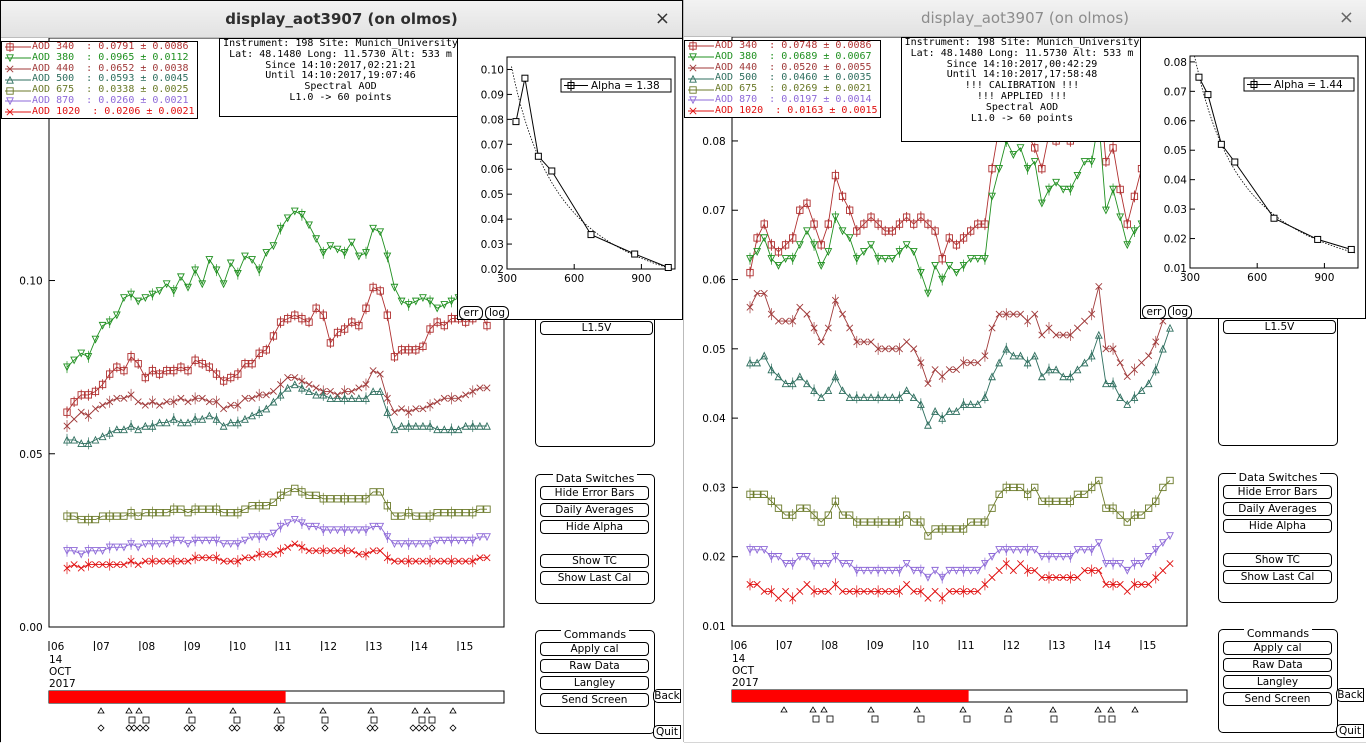 This screenshot has height=743, width=1366. What do you see at coordinates (102, 647) in the screenshot?
I see `x-tick-label: 07` at bounding box center [102, 647].